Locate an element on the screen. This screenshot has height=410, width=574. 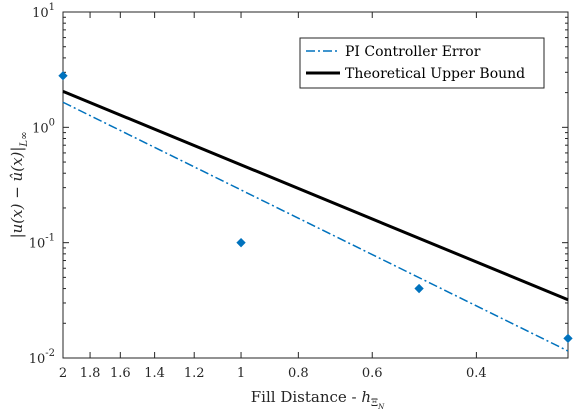
y-tick-label: 10¹ is located at coordinates (43, 11).